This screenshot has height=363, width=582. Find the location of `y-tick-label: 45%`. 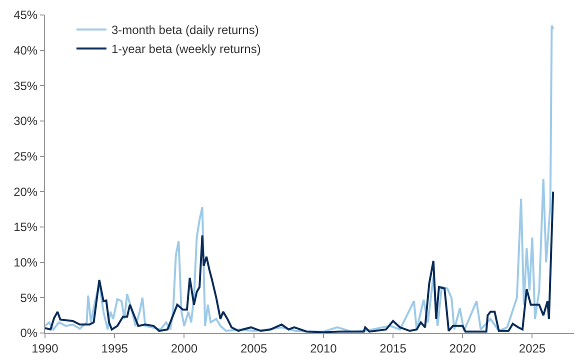

y-tick-label: 45% is located at coordinates (26, 15).